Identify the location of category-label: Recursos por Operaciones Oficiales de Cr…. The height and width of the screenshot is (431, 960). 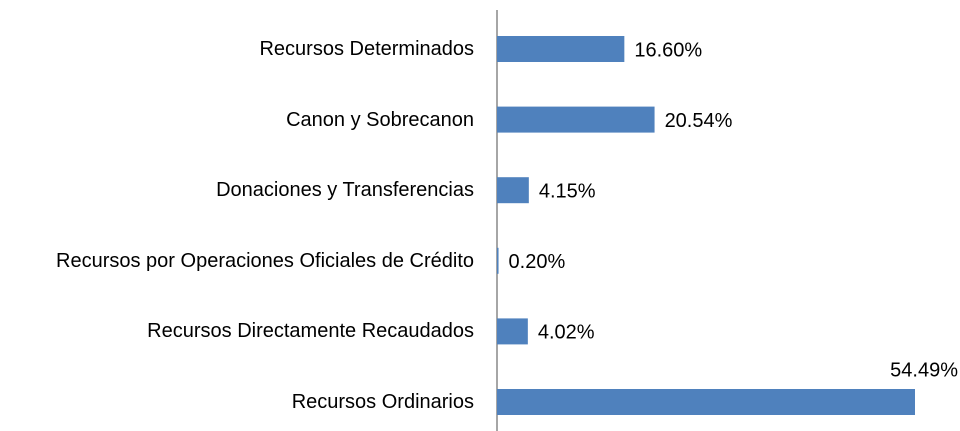
(265, 260).